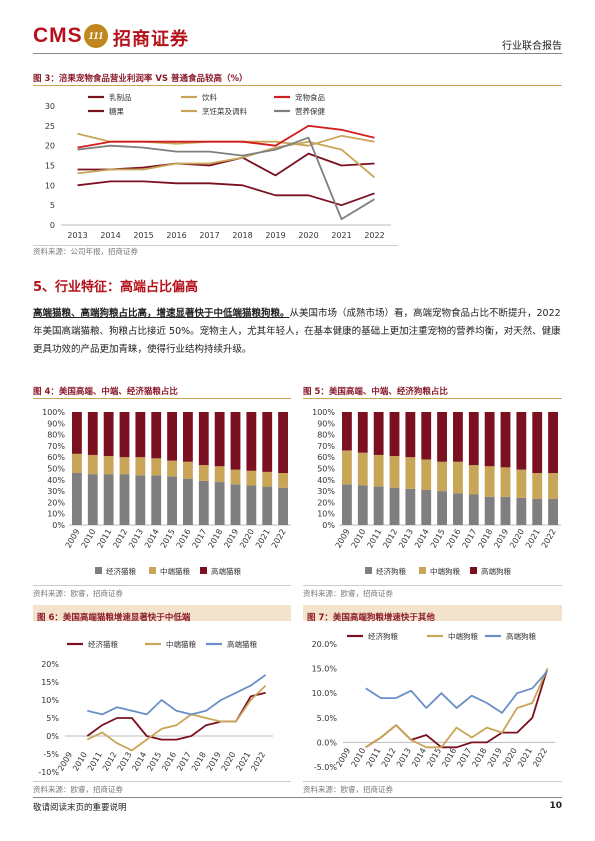 The height and width of the screenshot is (841, 595). Describe the element at coordinates (56, 491) in the screenshot. I see `y-tick-label: 30%` at that location.